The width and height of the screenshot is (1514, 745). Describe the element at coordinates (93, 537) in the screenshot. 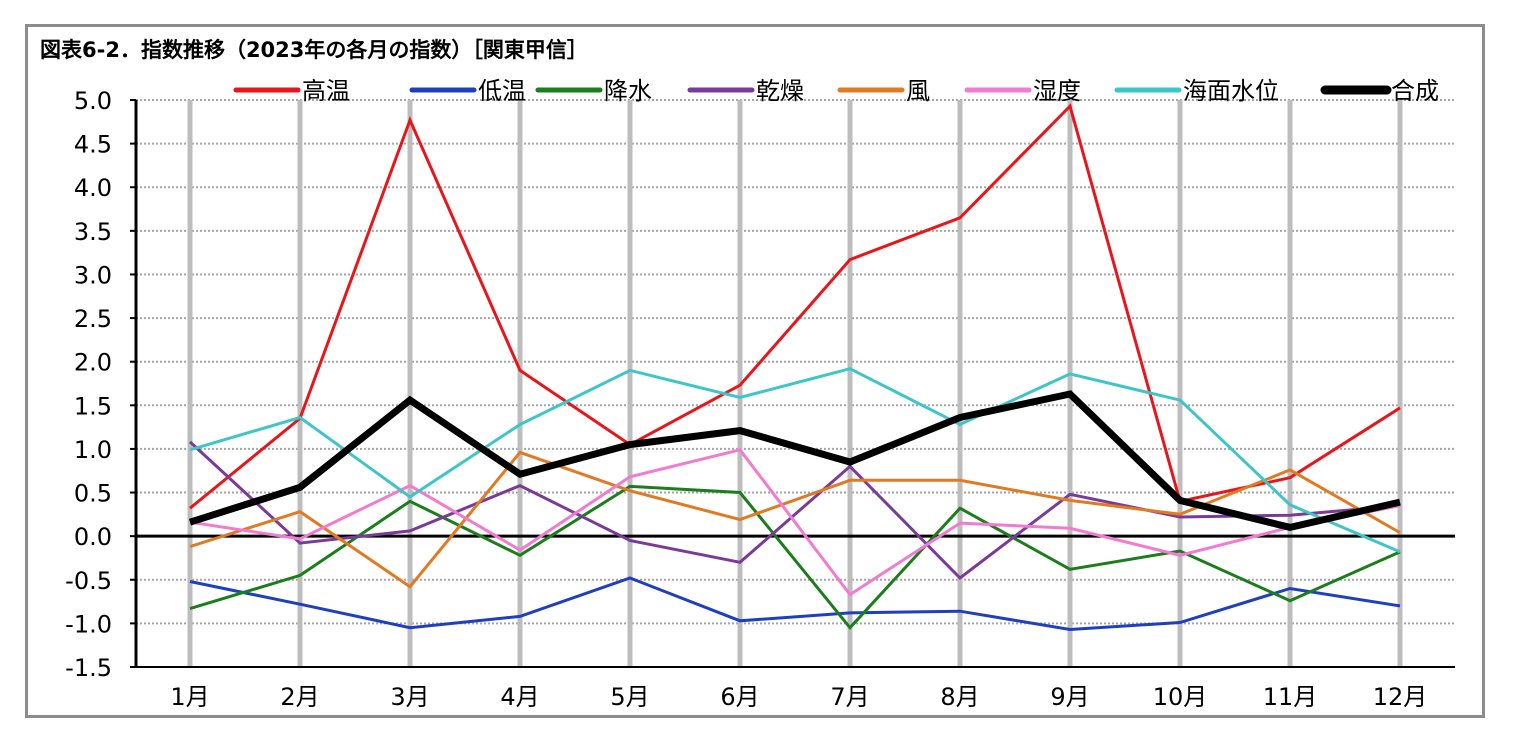

I see `y-tick-label: 0.0` at that location.